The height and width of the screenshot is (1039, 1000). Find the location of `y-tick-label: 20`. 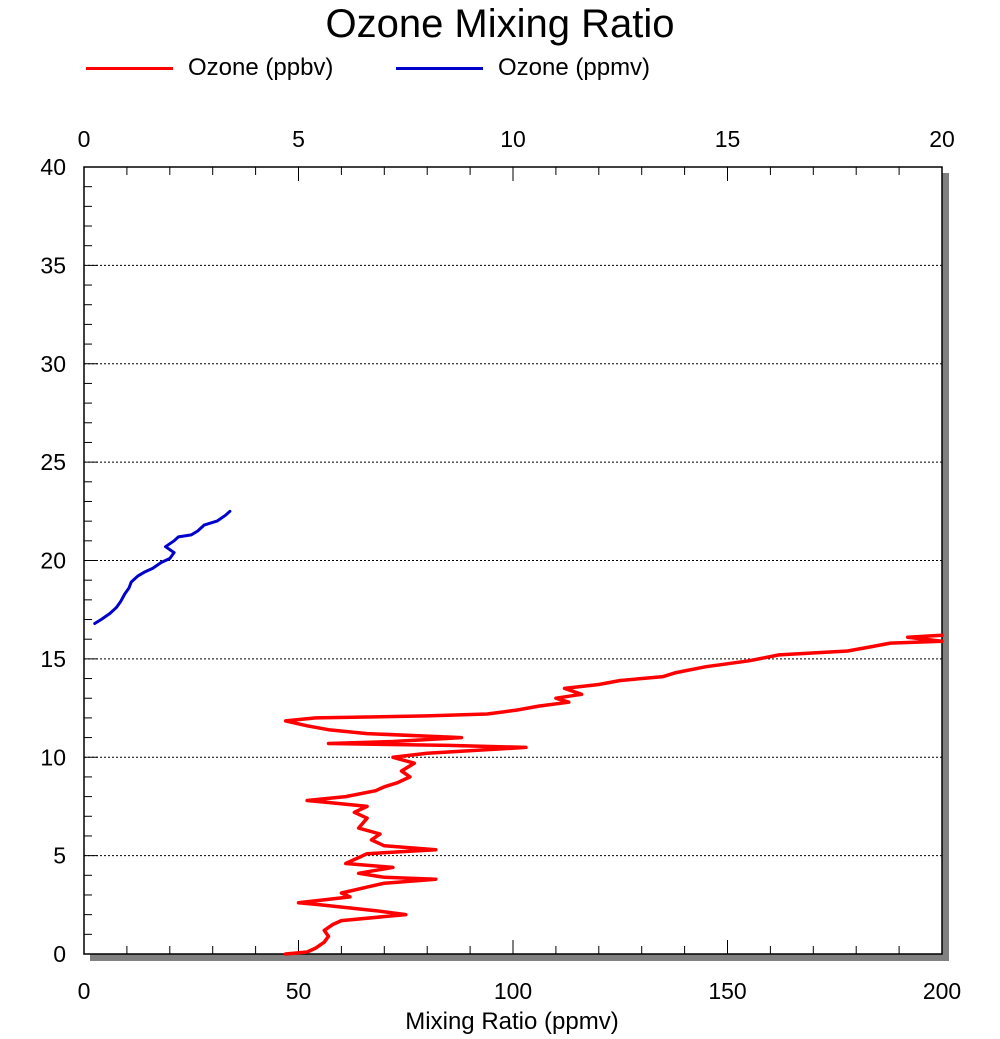

y-tick-label: 20 is located at coordinates (53, 561).